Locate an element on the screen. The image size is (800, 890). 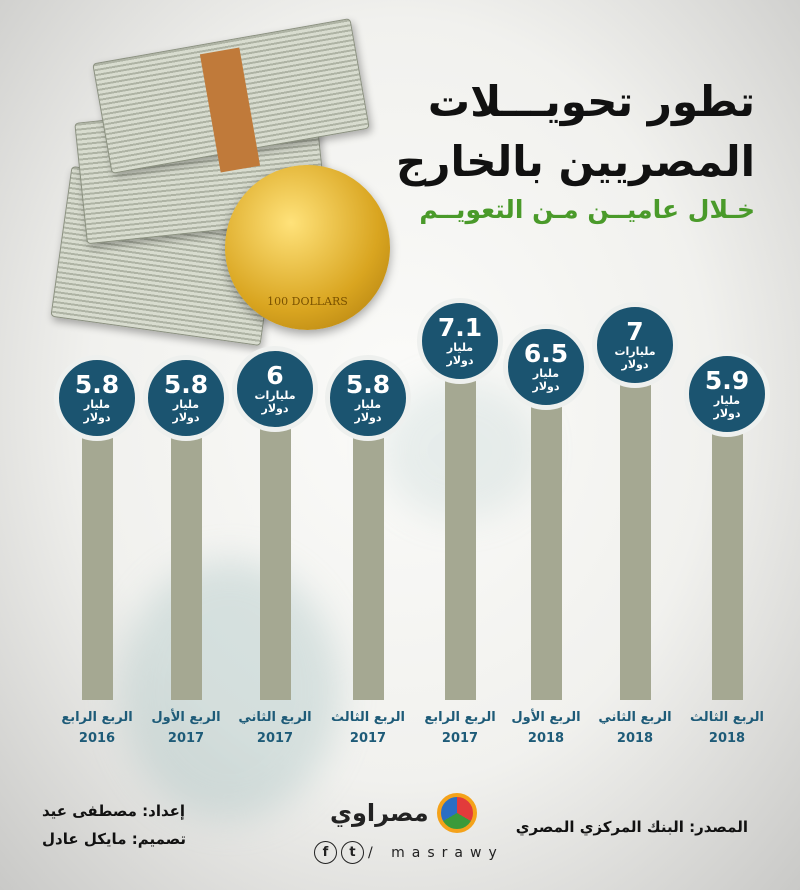
designed-by: تصميم: مايكل عادل is located at coordinates (114, 839).